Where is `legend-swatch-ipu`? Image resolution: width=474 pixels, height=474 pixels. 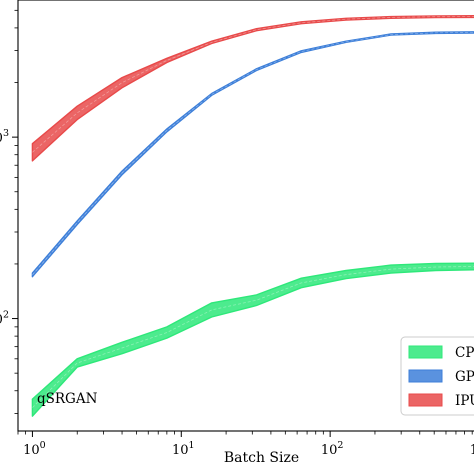
legend-swatch-ipu is located at coordinates (425, 400).